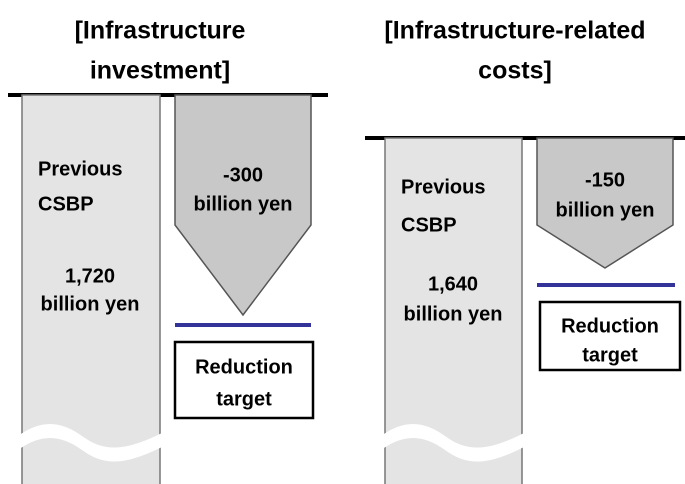 Image resolution: width=685 pixels, height=484 pixels. I want to click on title: [Infrastructure, so click(160, 31).